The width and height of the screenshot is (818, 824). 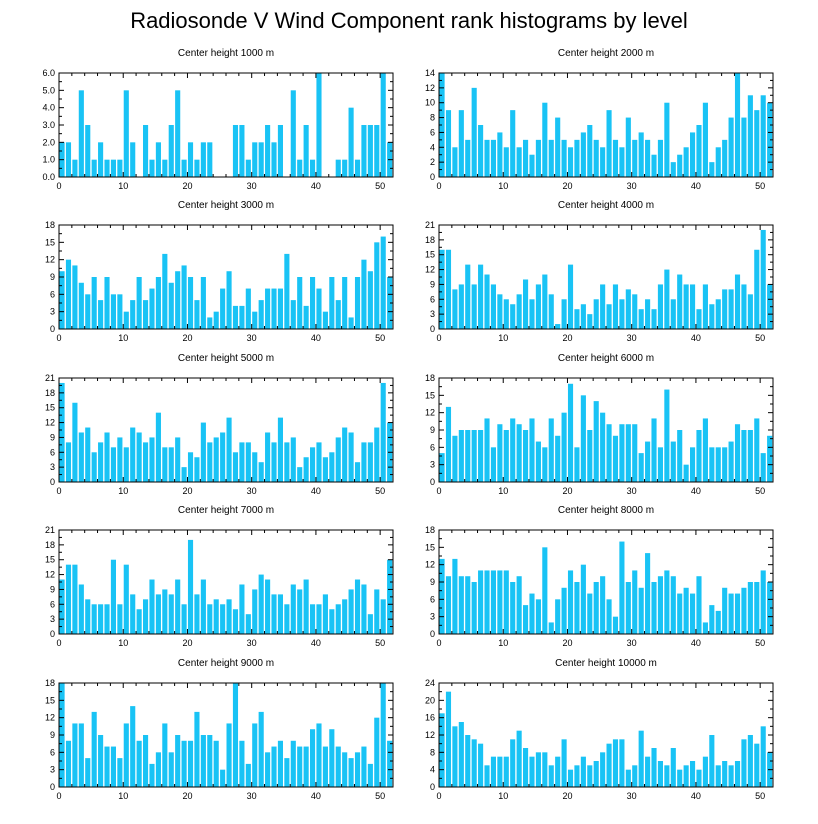 I want to click on panel-title: Center height 7000 m, so click(x=226, y=510).